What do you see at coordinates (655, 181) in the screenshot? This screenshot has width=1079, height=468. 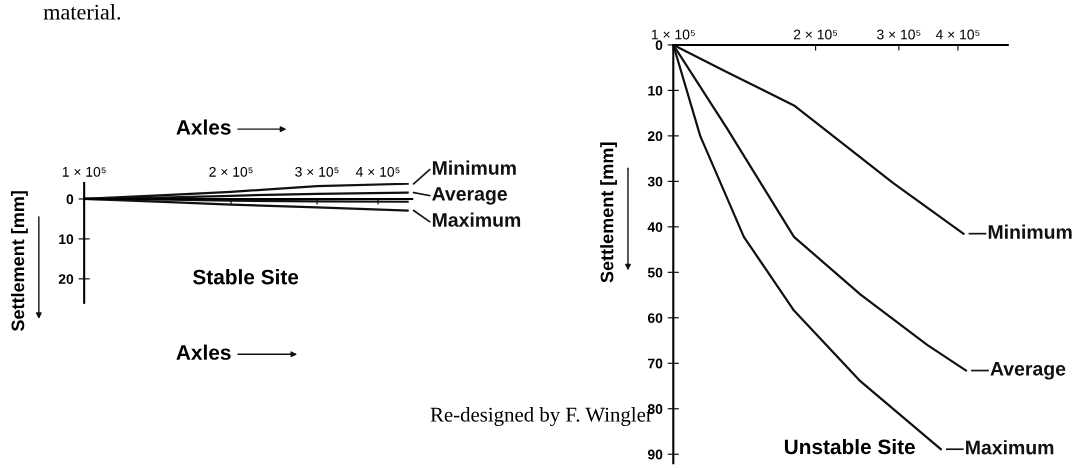 I see `y-tick-label: 30` at bounding box center [655, 181].